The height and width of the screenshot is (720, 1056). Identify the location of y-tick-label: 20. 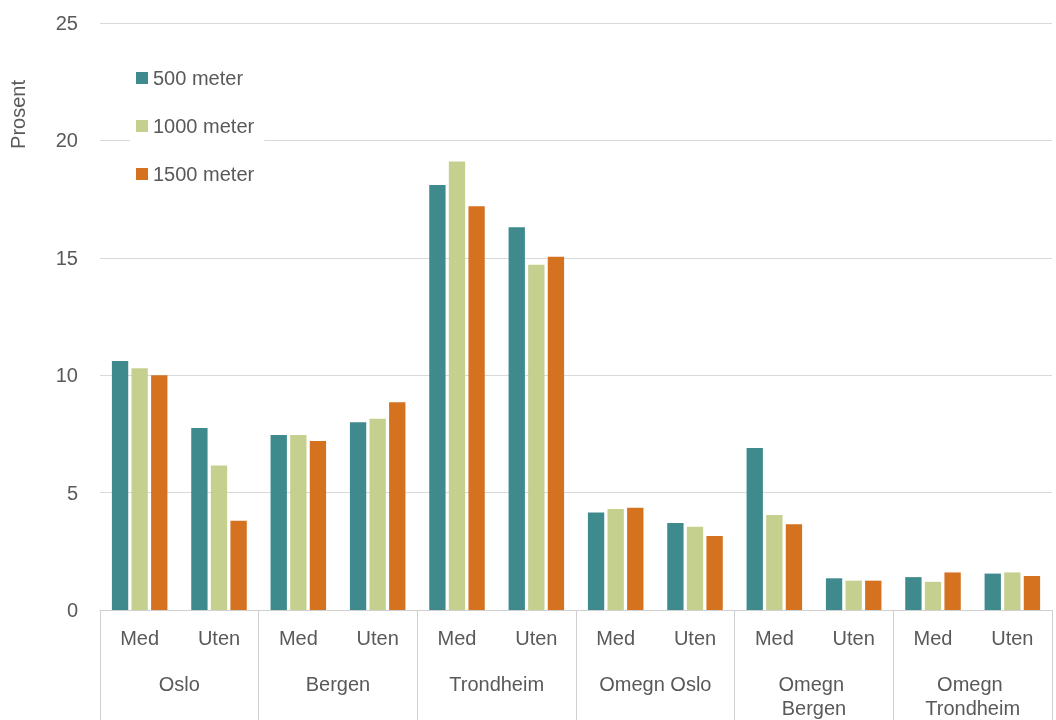
(66, 140).